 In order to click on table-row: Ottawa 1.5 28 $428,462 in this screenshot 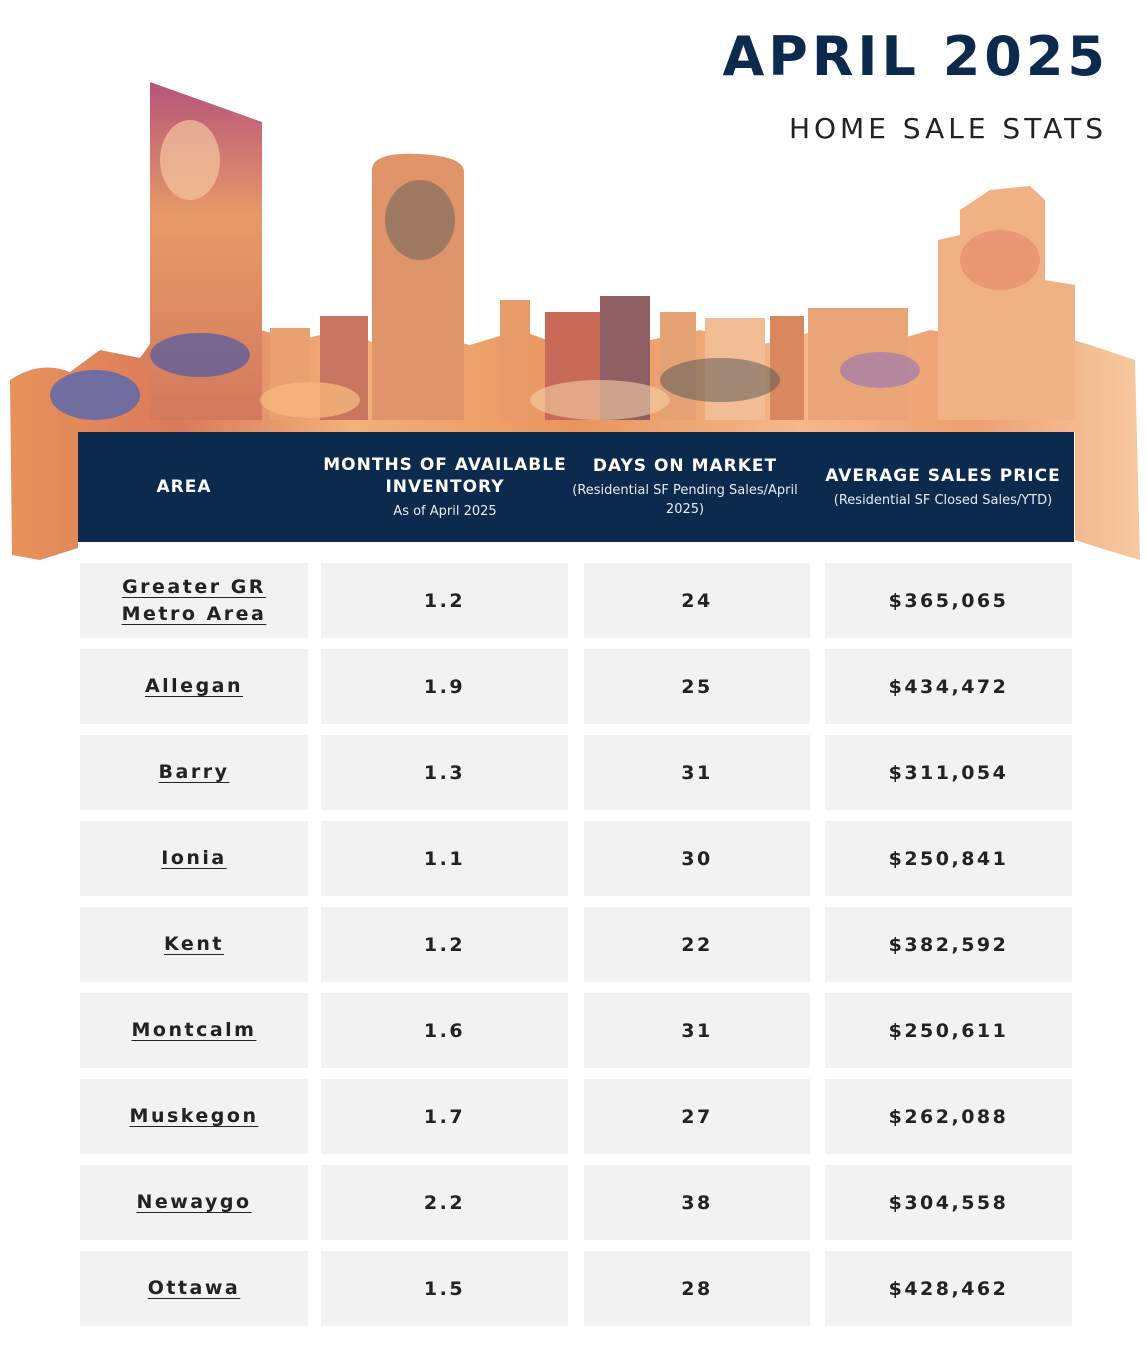, I will do `click(577, 1288)`.